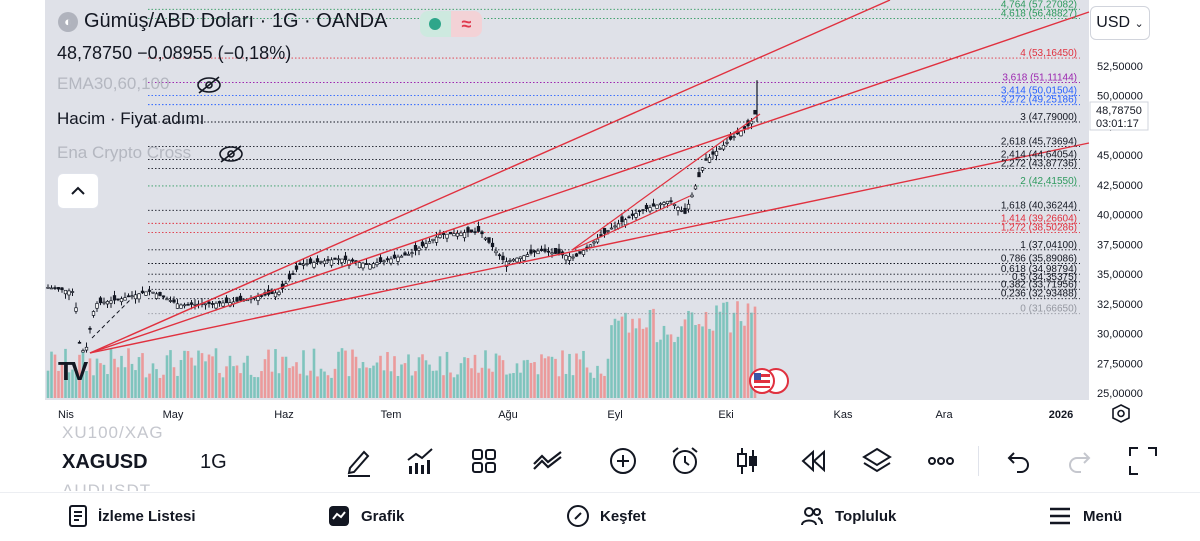 The width and height of the screenshot is (1200, 541). What do you see at coordinates (78, 516) in the screenshot?
I see `watchlist-icon` at bounding box center [78, 516].